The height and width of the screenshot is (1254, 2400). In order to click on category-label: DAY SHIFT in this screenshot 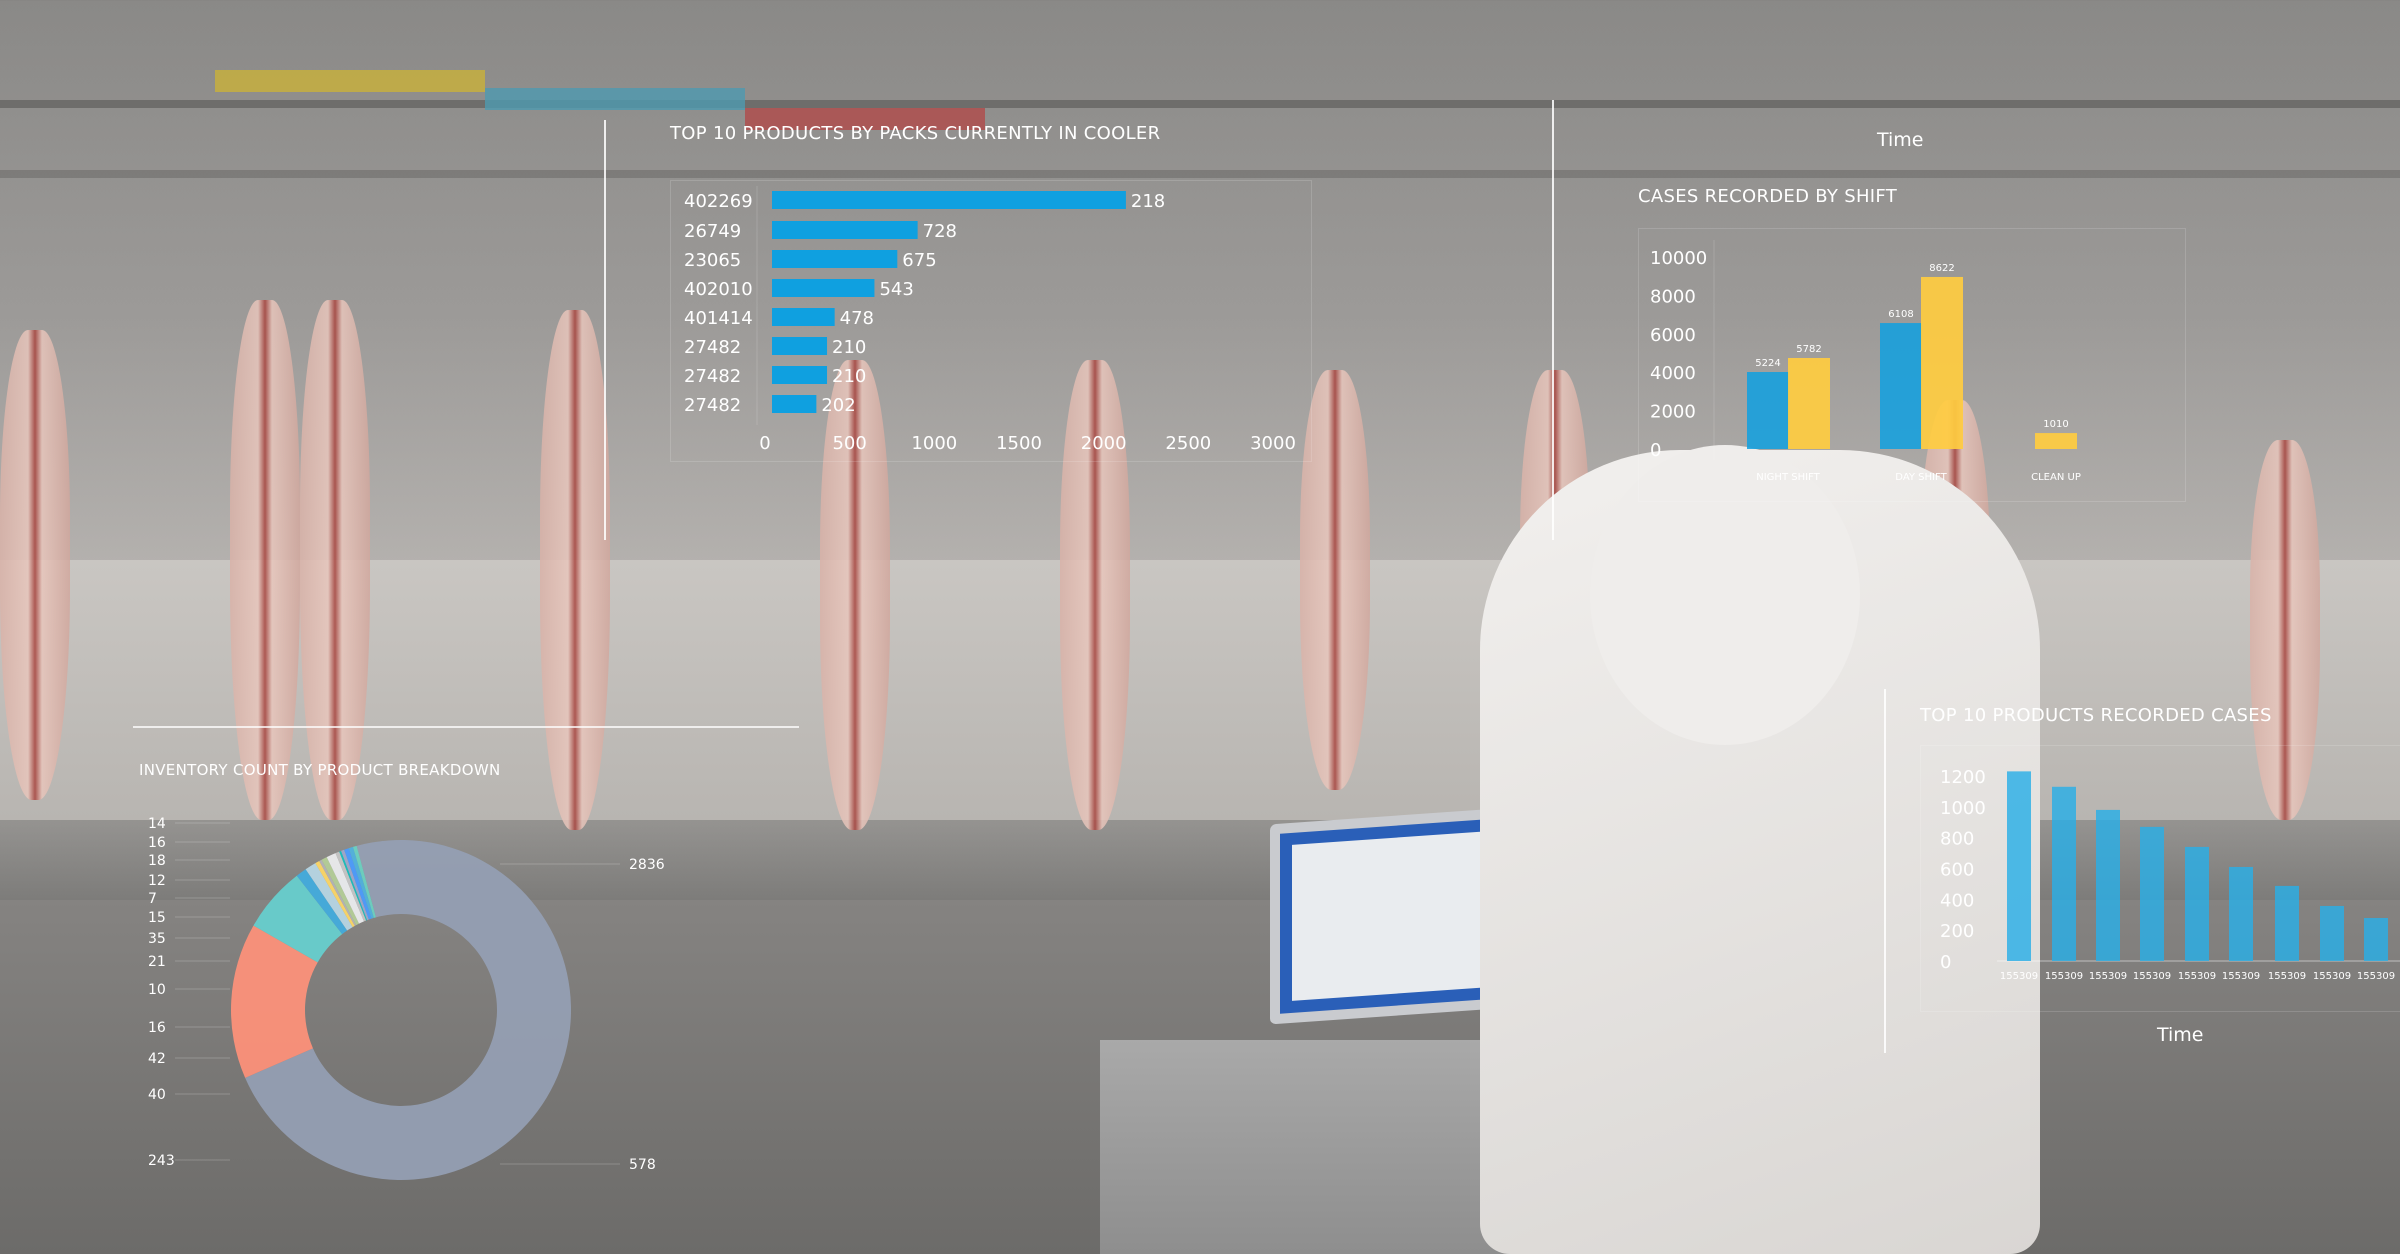, I will do `click(1921, 477)`.